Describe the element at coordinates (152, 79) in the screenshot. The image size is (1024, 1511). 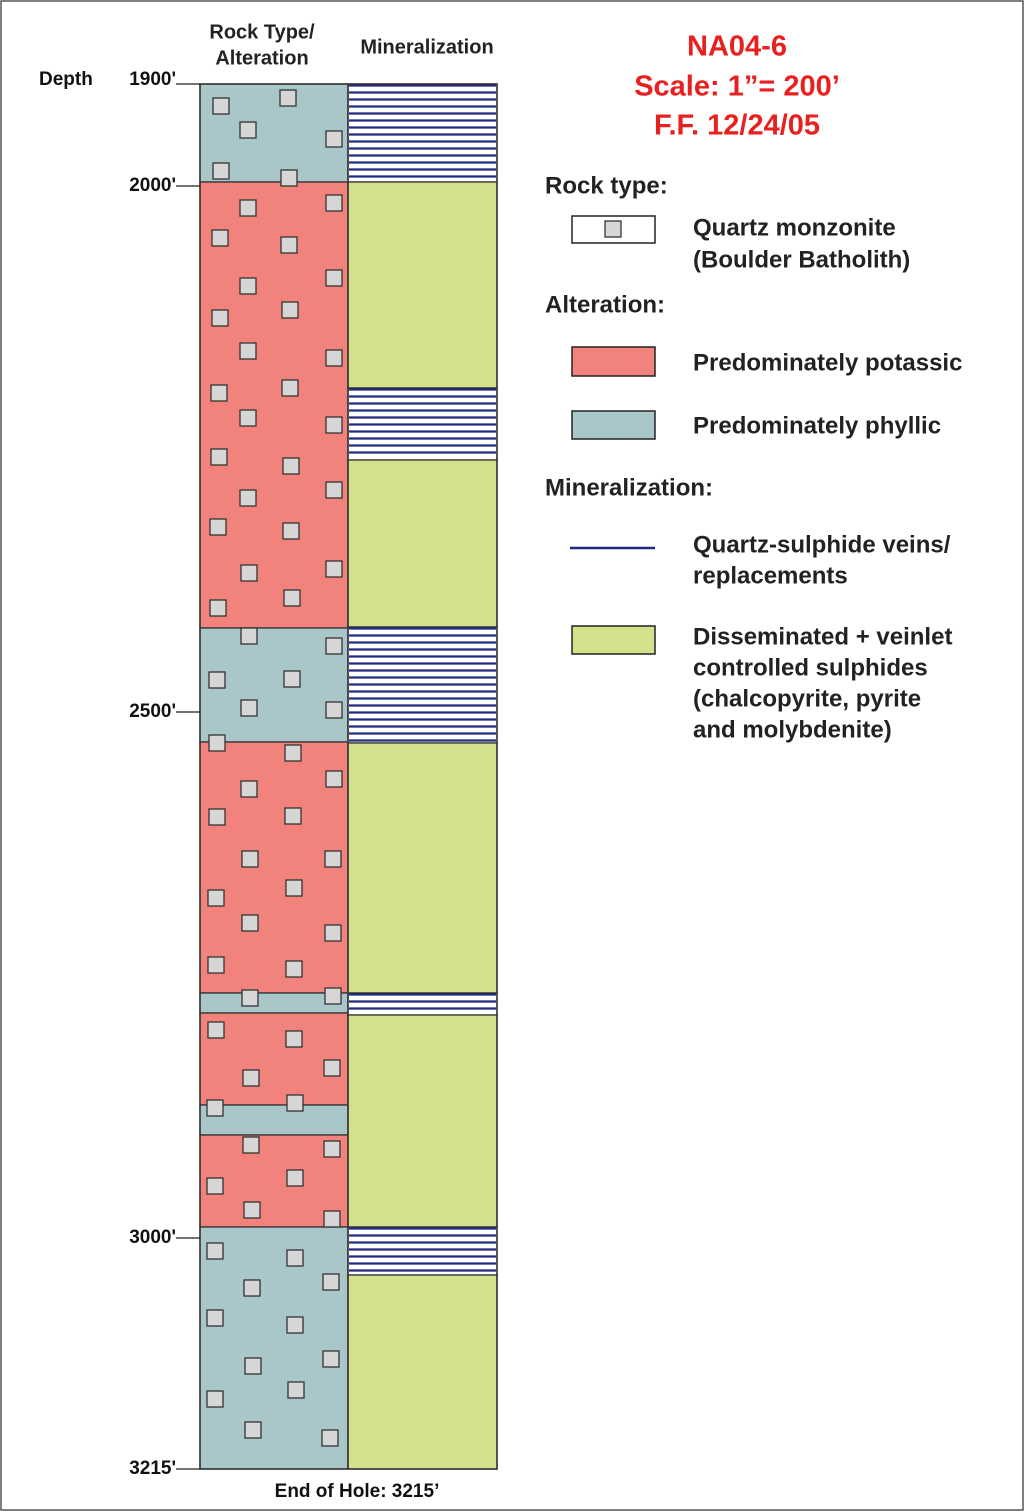
I see `depth-label: 1900'` at that location.